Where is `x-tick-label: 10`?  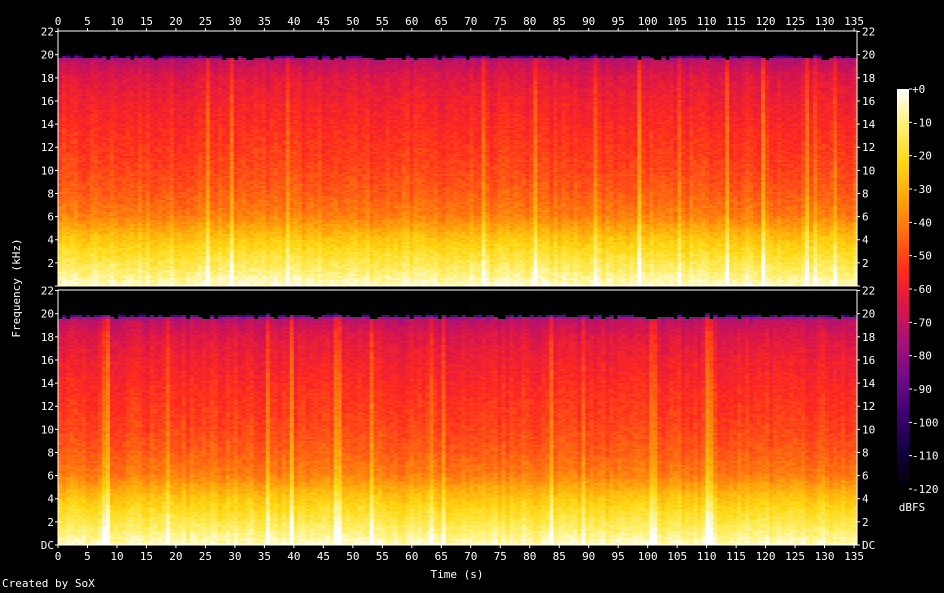 x-tick-label: 10 is located at coordinates (116, 21).